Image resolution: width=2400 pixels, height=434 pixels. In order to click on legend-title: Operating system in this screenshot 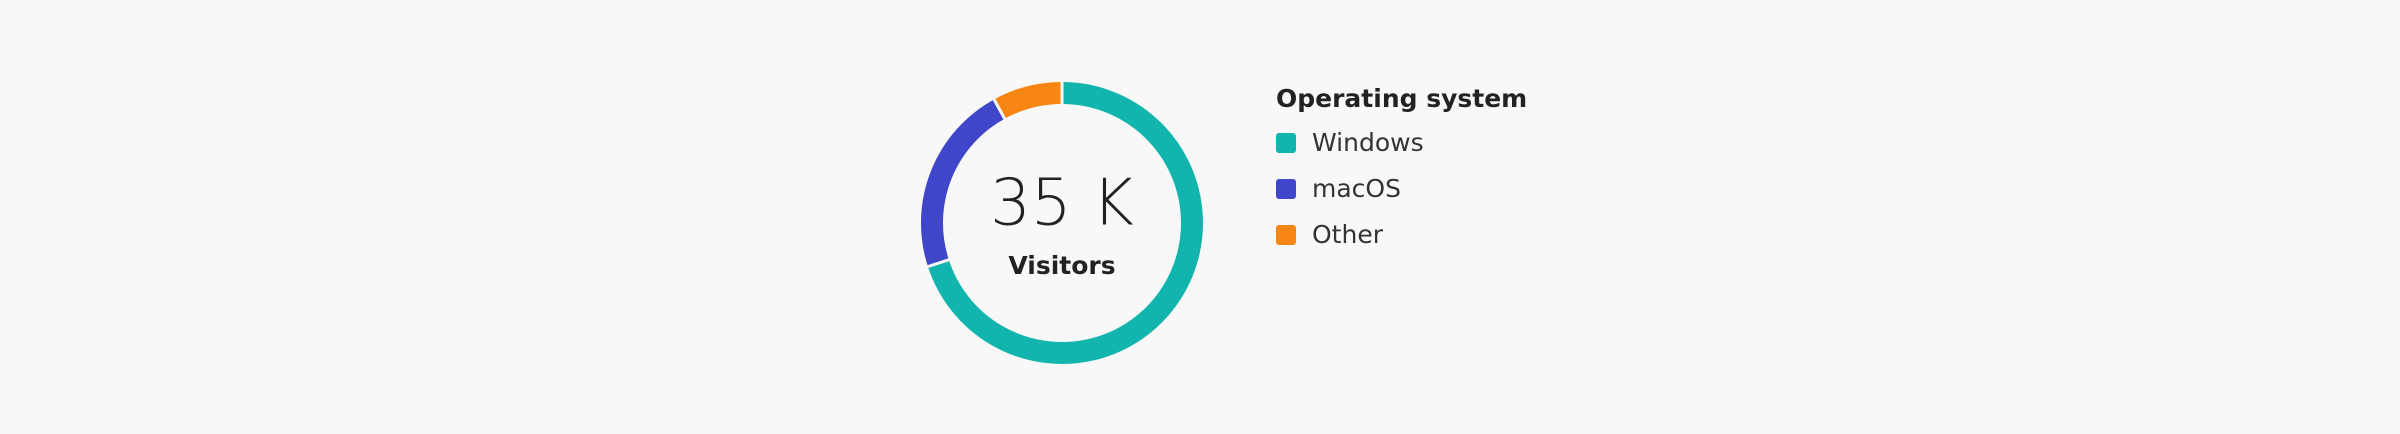, I will do `click(1401, 98)`.